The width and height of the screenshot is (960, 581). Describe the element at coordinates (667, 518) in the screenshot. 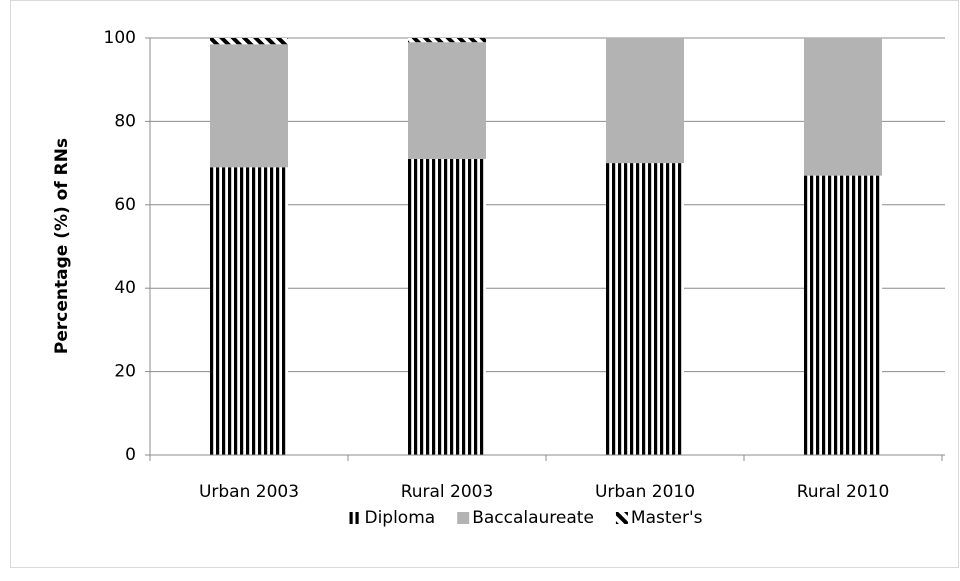

I see `legend-label: Master's` at that location.